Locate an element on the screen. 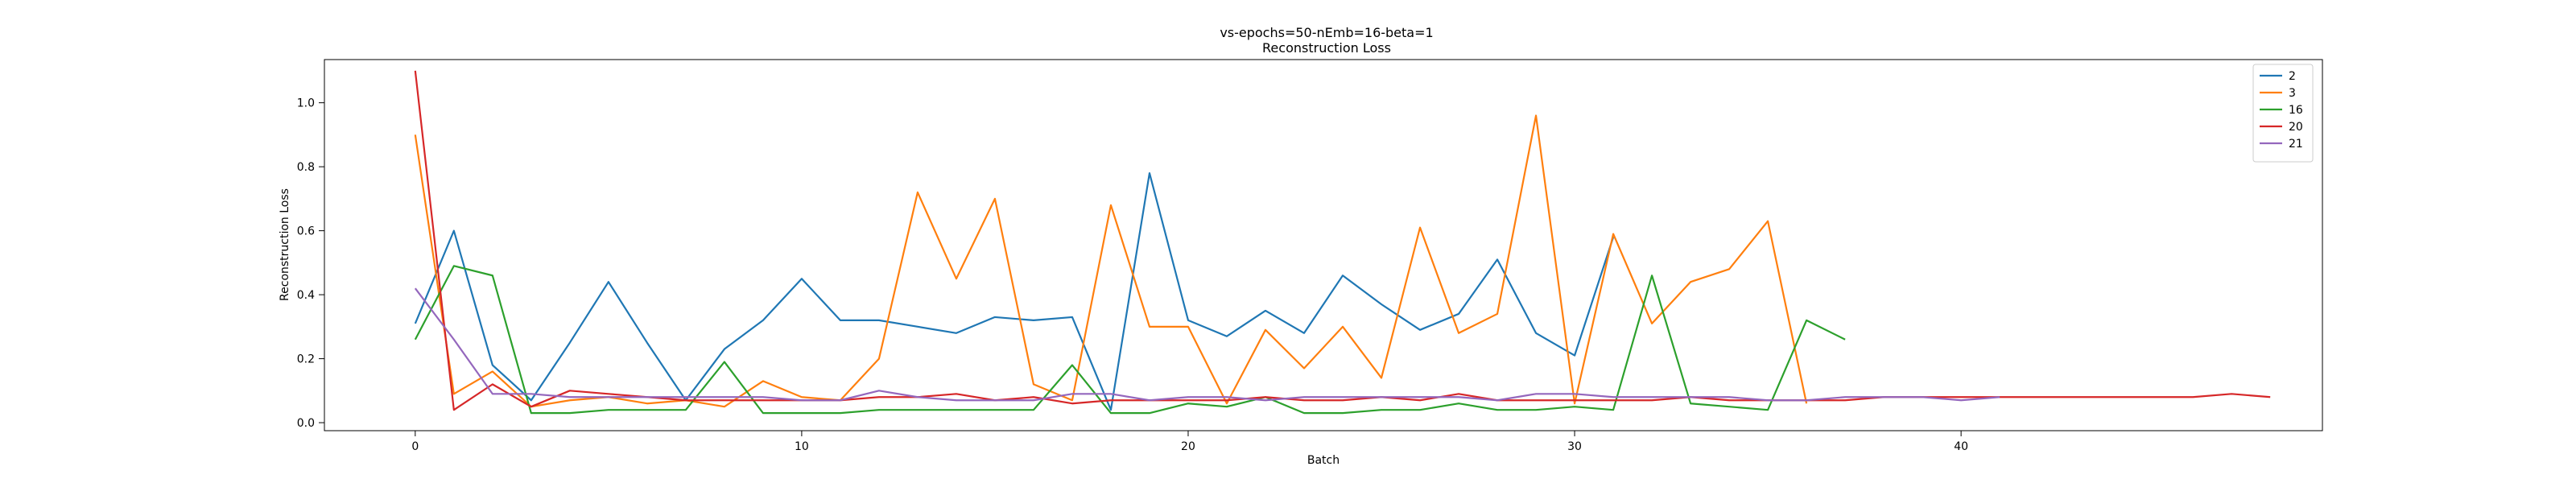 The image size is (2576, 483). x-tick-label: 40 is located at coordinates (1961, 446).